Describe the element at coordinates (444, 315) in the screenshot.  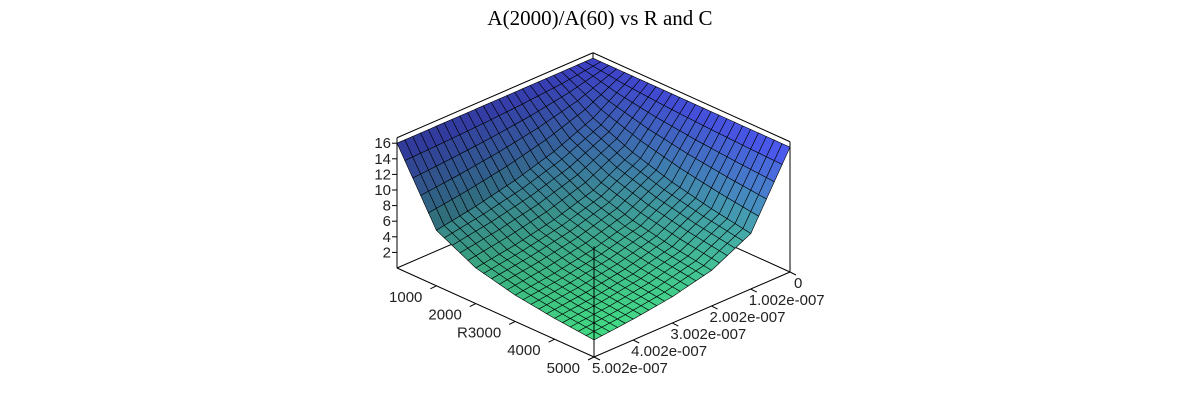
I see `r-tick-label: 2000` at that location.